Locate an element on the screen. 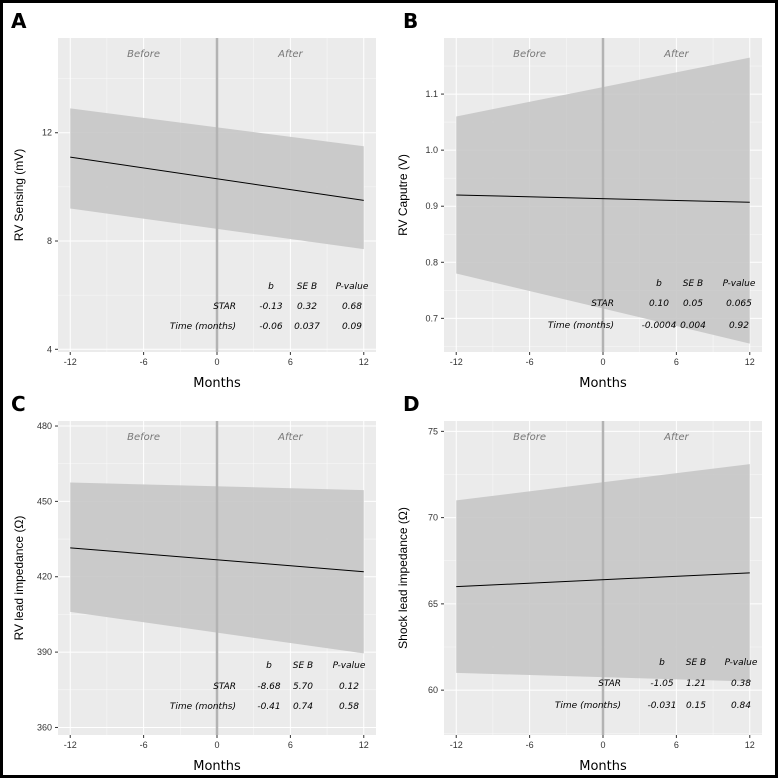  panel-letter: C is located at coordinates (18, 404).